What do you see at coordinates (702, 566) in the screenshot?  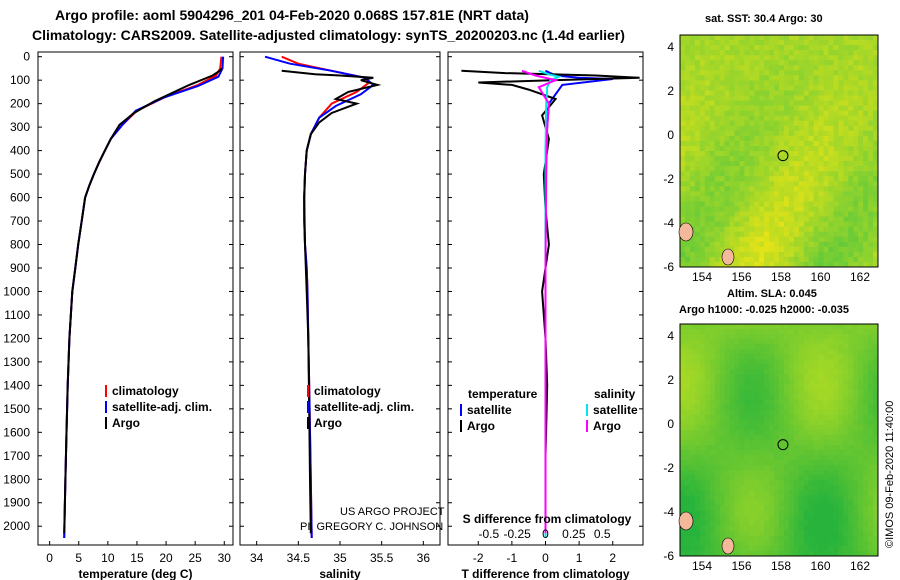 I see `map-x-tick-label: 154` at bounding box center [702, 566].